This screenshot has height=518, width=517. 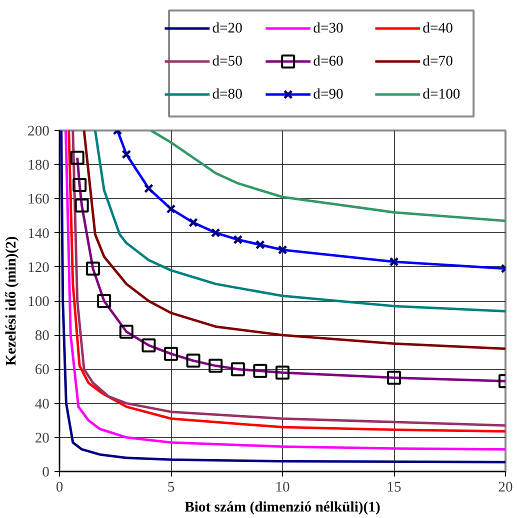 I want to click on y-axis-title: Kezelési idő (min)(2), so click(x=12, y=301).